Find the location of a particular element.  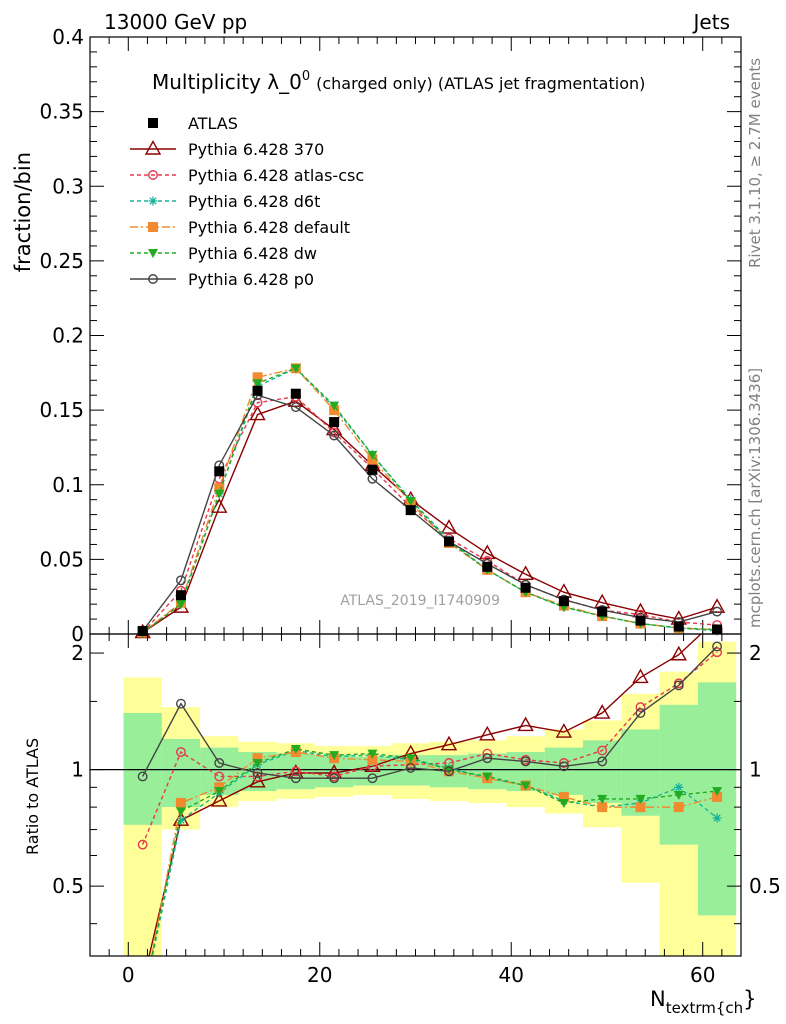

y-tick-label: 0.05 is located at coordinates (61, 559).